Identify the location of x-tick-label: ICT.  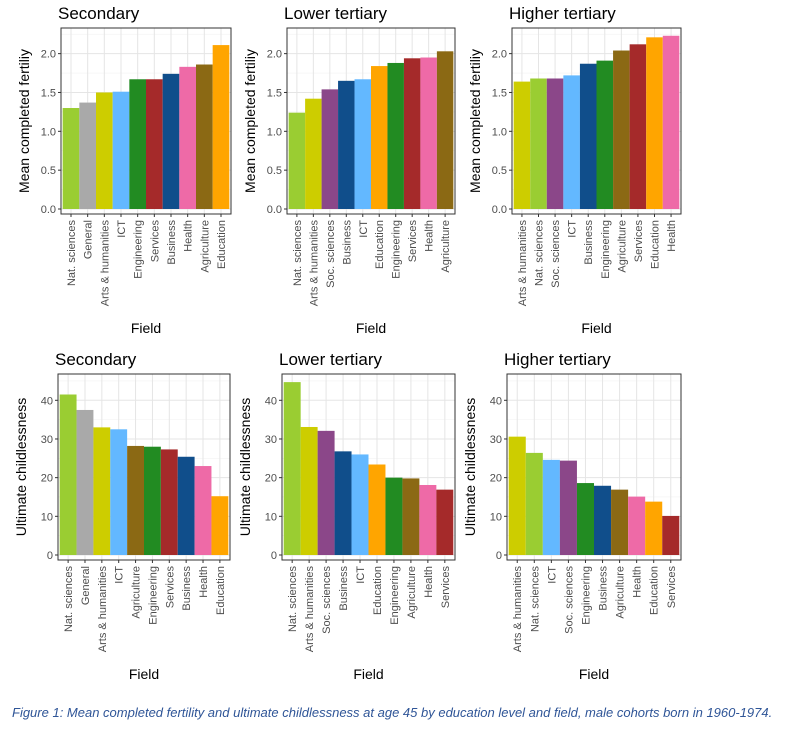
(122, 229).